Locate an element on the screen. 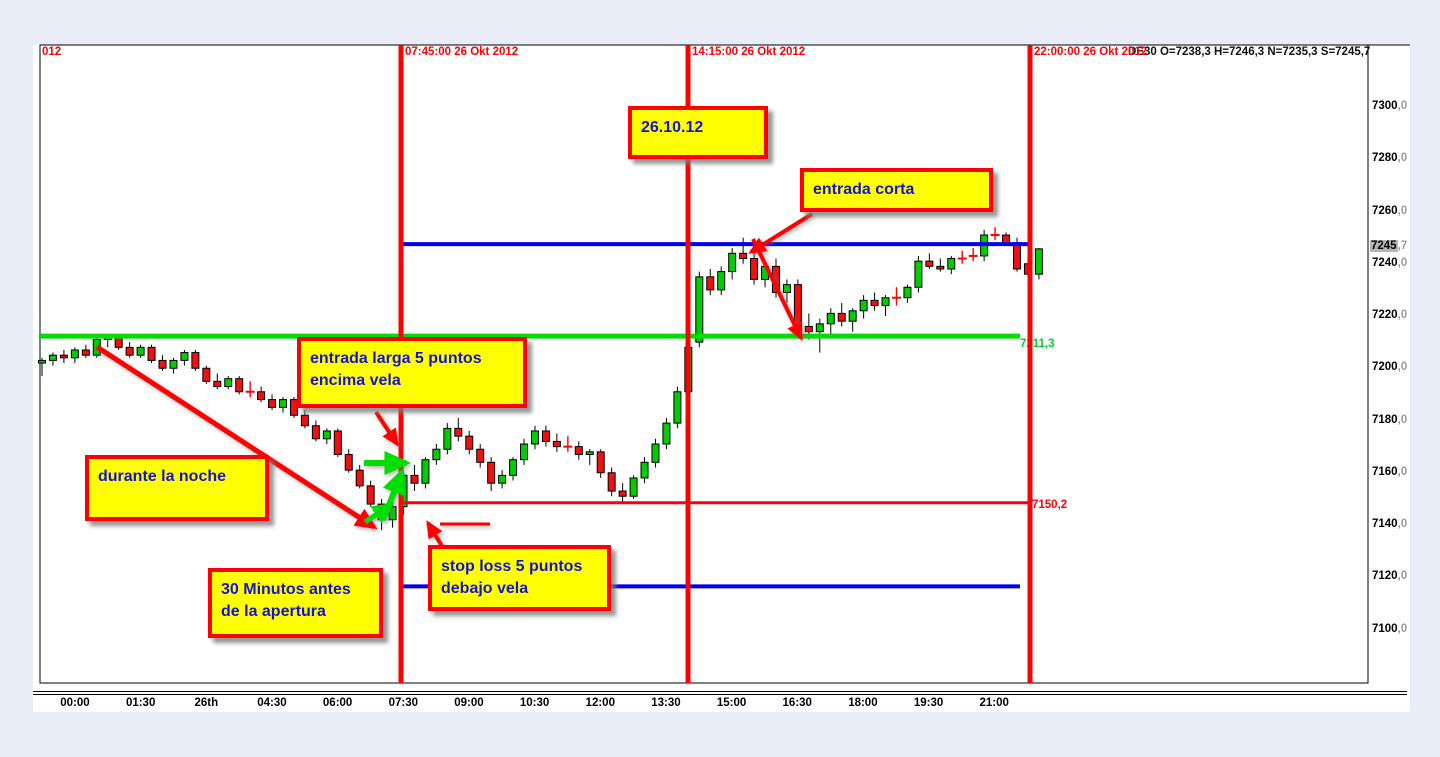  annotation-30-minutos-line2: de la apertura is located at coordinates (273, 611).